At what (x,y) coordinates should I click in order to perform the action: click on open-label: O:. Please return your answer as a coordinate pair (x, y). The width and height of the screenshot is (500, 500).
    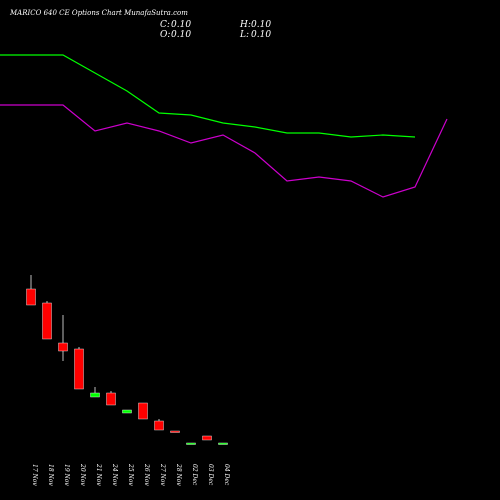
    Looking at the image, I should click on (165, 35).